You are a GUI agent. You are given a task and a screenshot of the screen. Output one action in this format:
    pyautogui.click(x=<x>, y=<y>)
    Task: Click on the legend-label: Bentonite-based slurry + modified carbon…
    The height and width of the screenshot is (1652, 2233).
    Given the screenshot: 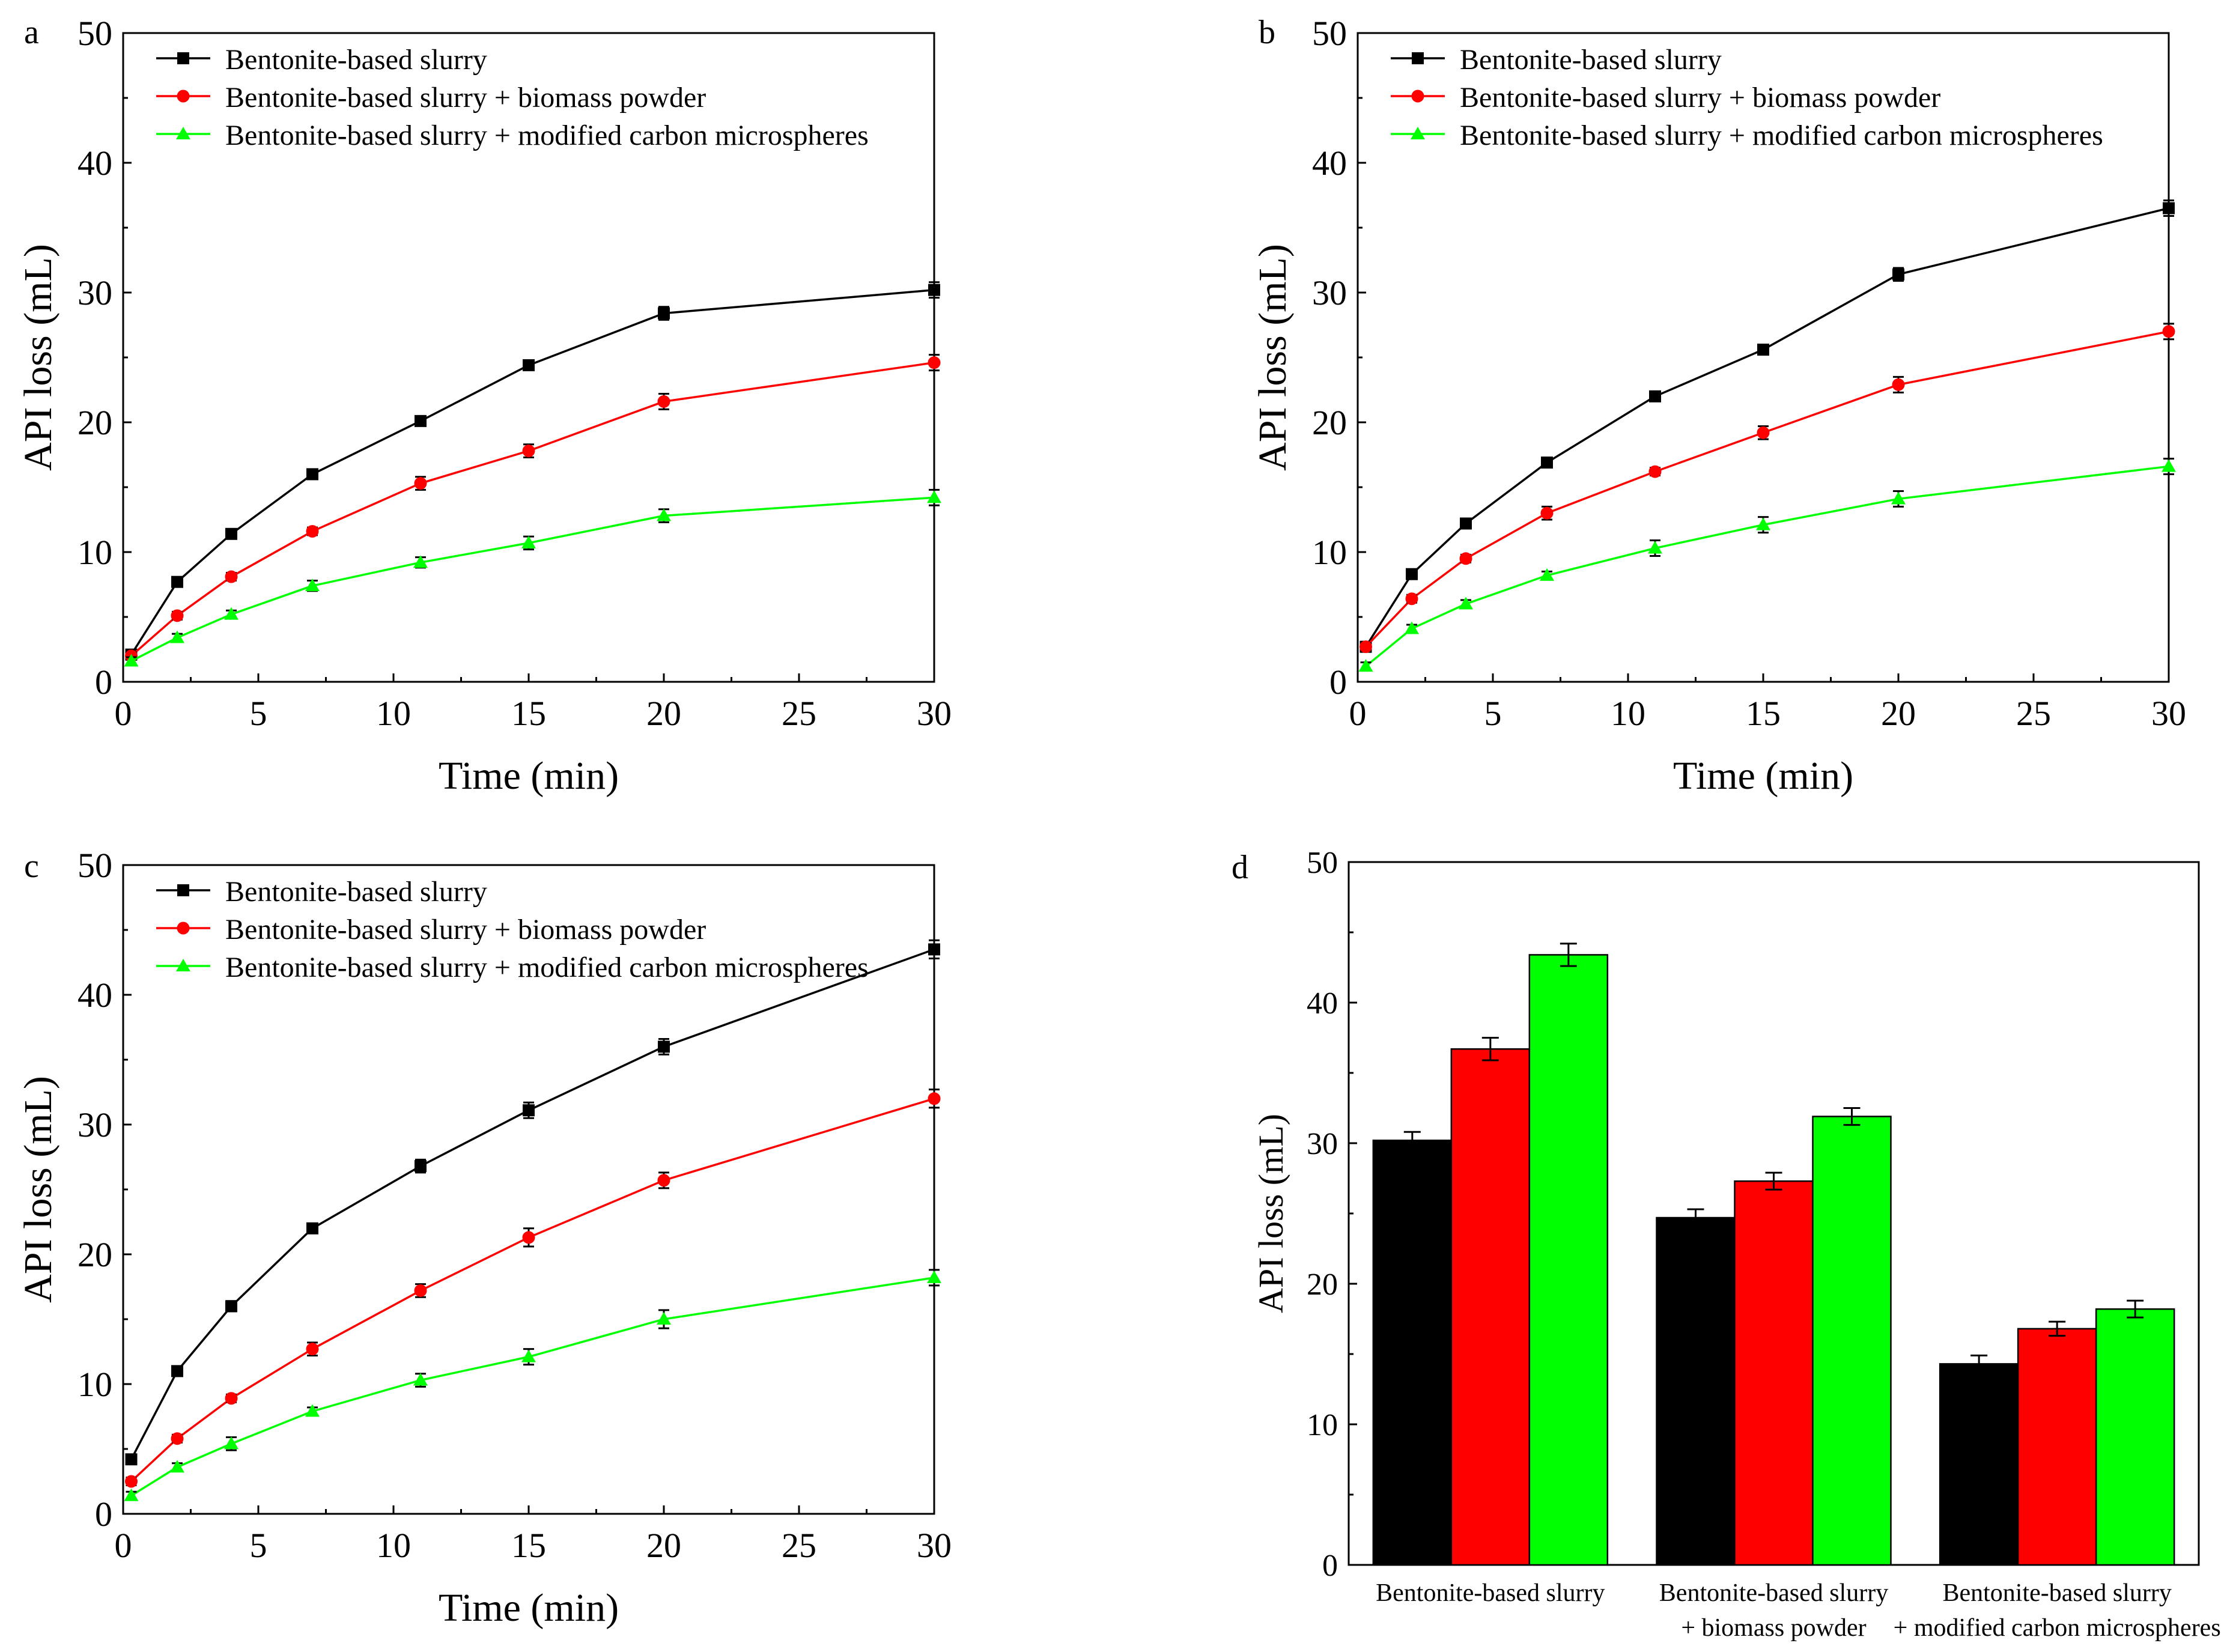 What is the action you would take?
    pyautogui.click(x=547, y=968)
    